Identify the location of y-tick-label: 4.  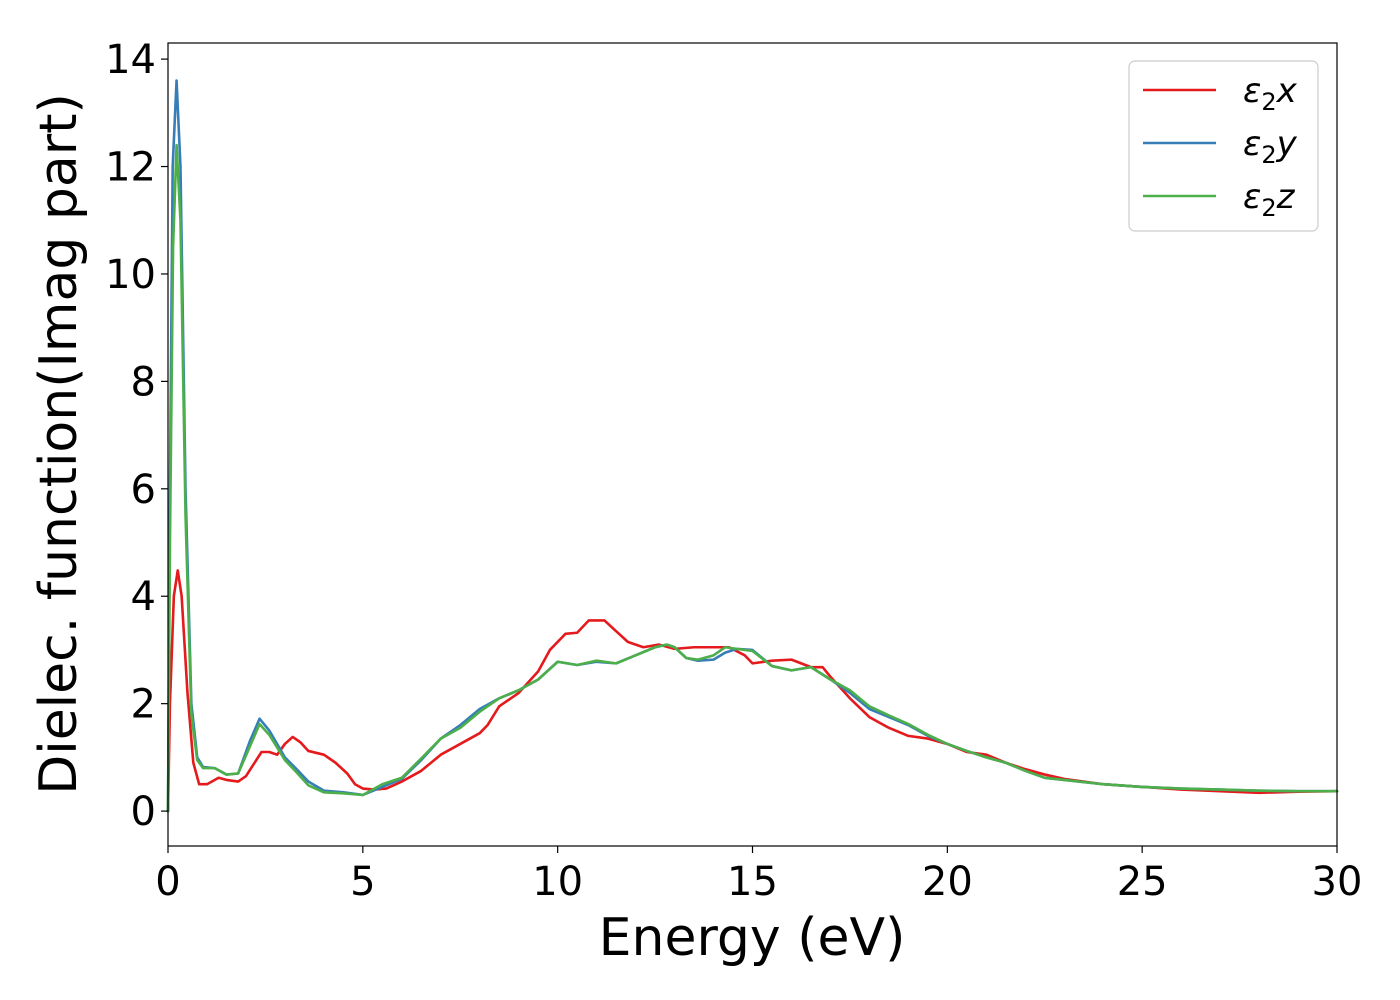
(143, 597).